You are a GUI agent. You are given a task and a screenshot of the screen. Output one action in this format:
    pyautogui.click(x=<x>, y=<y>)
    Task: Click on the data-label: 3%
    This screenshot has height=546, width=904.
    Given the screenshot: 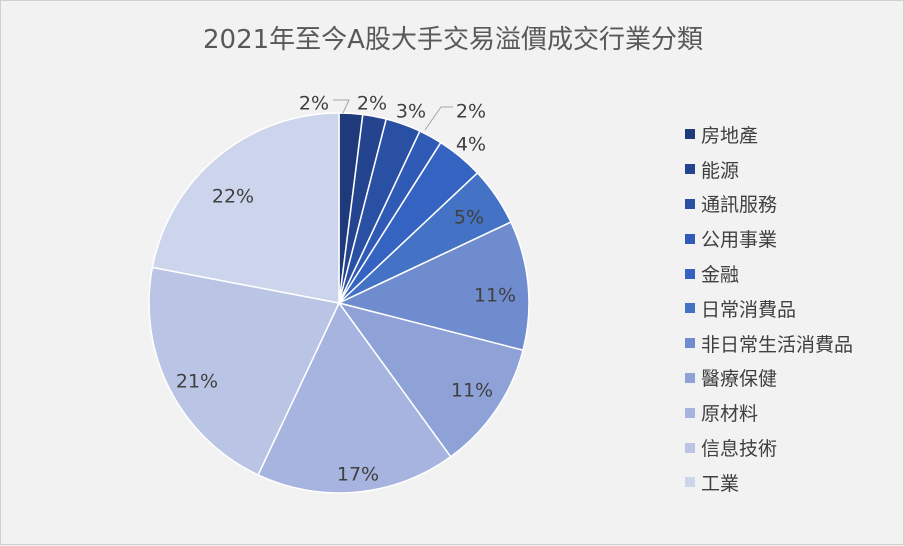 What is the action you would take?
    pyautogui.click(x=411, y=112)
    